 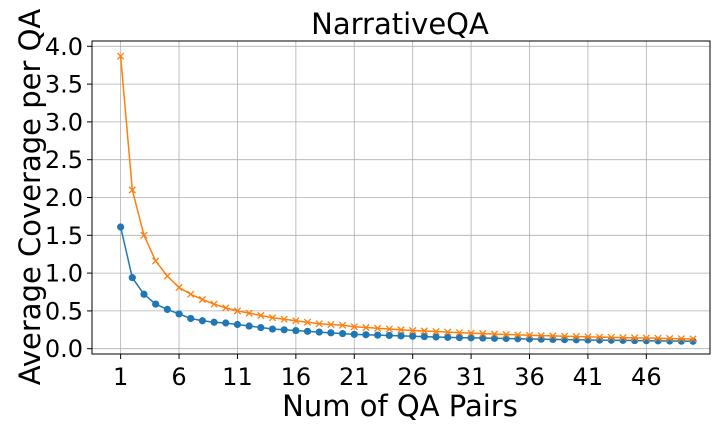 I want to click on x-tick-label: 16, so click(x=296, y=377).